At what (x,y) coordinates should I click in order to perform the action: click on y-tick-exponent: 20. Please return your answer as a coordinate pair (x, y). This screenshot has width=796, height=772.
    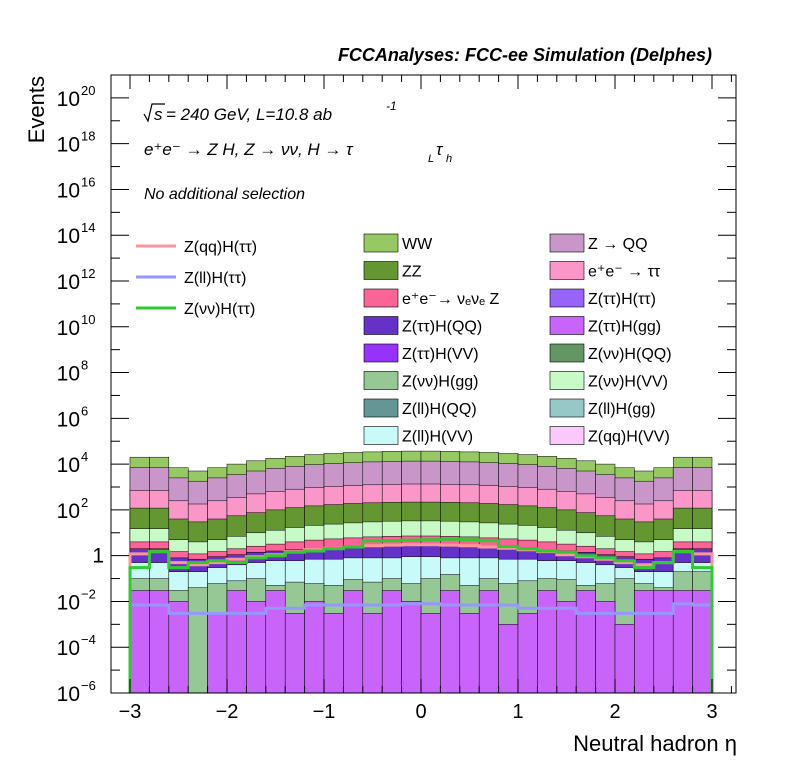
    Looking at the image, I should click on (88, 90).